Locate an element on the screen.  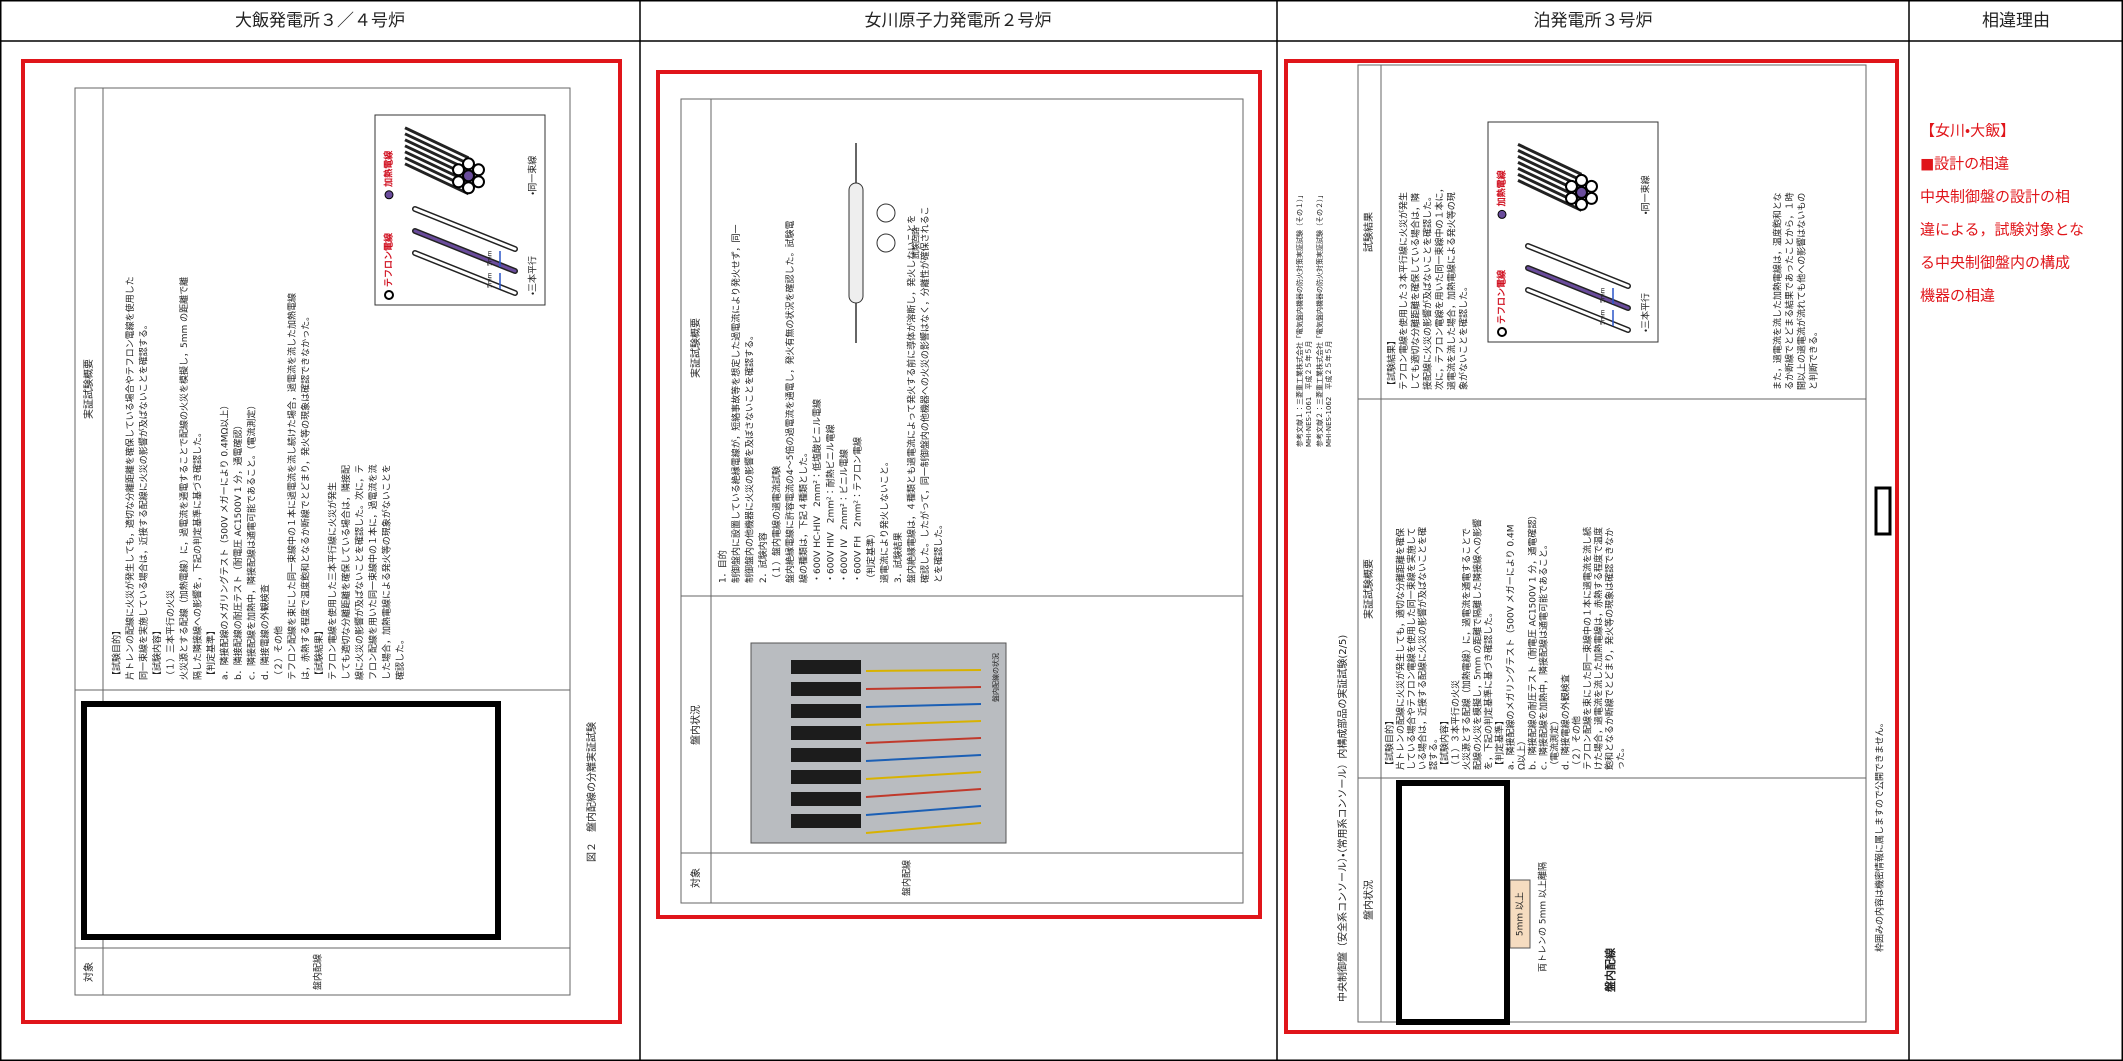
doc-line: （２）その他 is located at coordinates (279, 653).